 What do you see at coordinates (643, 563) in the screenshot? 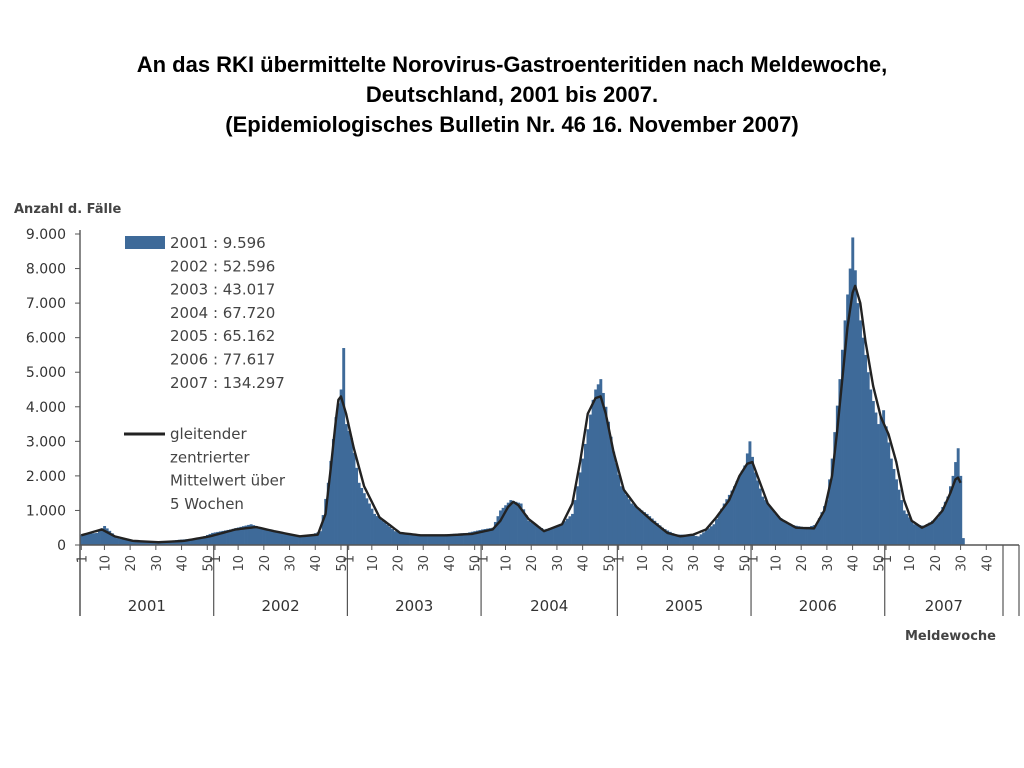
I see `week-tick-label: 10` at bounding box center [643, 563].